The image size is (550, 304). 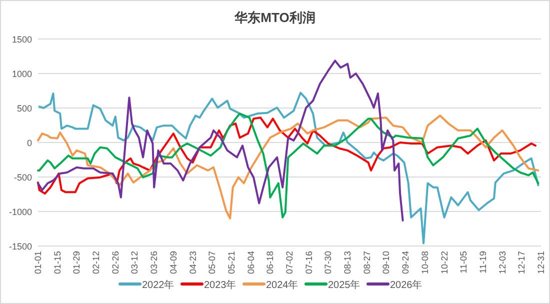 I want to click on x-tick-label: 05-21, so click(x=231, y=262).